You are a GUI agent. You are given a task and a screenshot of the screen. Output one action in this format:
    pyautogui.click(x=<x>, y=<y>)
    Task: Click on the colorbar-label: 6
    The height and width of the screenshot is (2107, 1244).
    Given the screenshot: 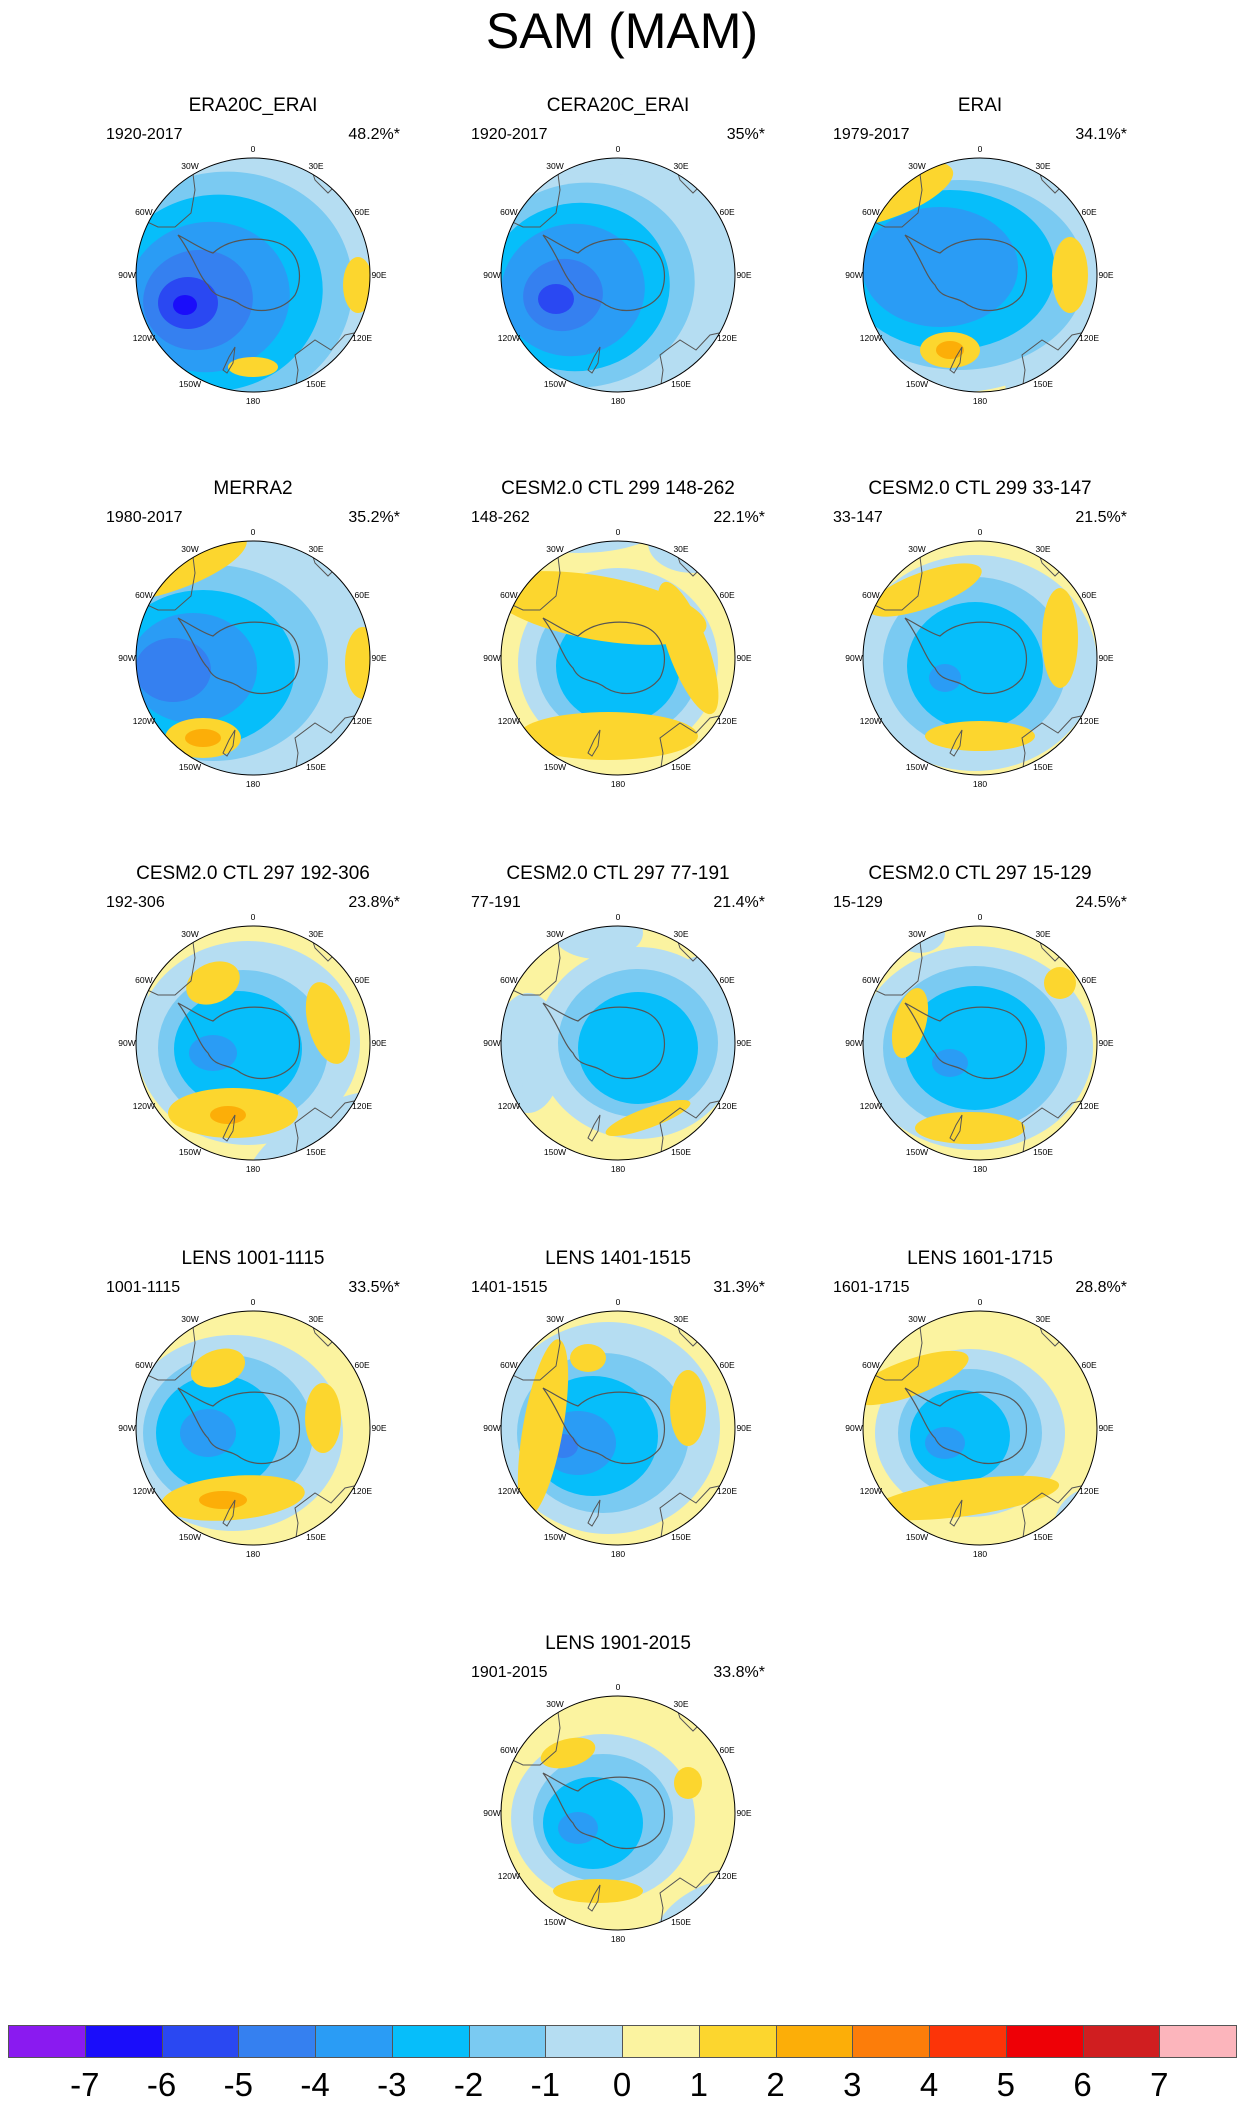 What is the action you would take?
    pyautogui.click(x=1082, y=2084)
    